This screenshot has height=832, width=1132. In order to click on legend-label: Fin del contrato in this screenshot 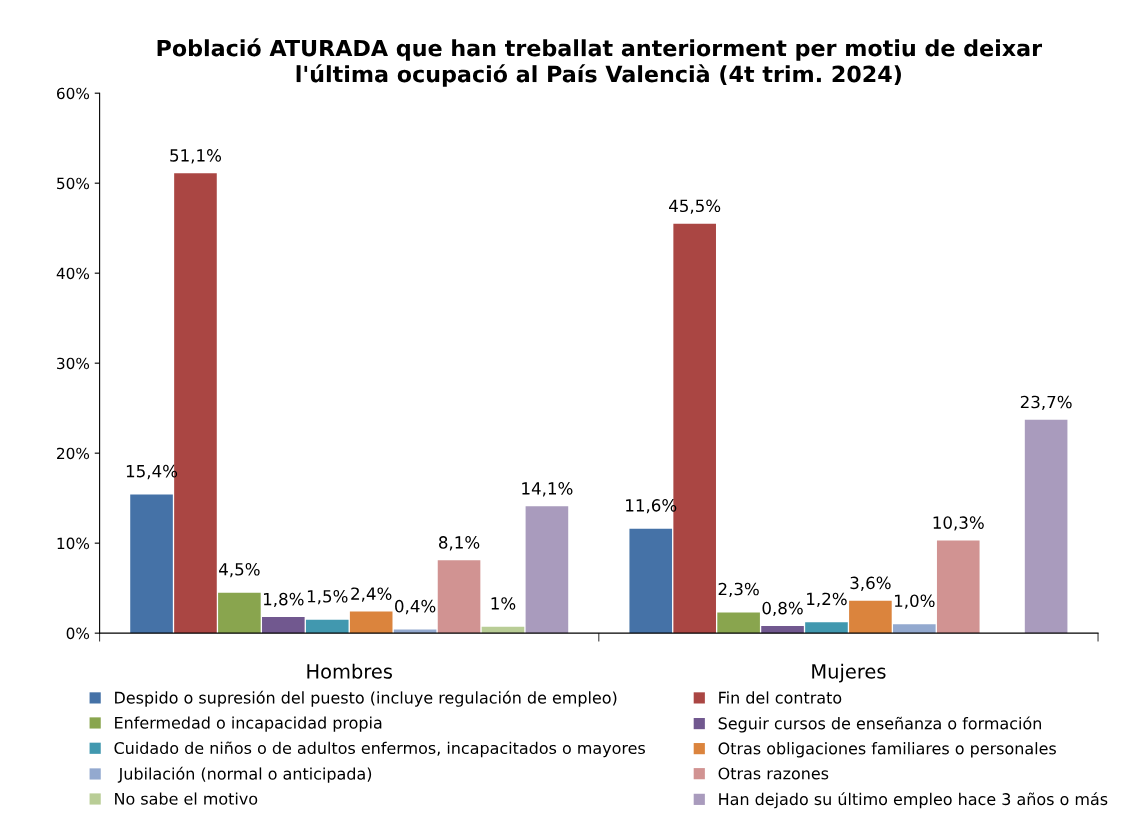, I will do `click(780, 697)`.